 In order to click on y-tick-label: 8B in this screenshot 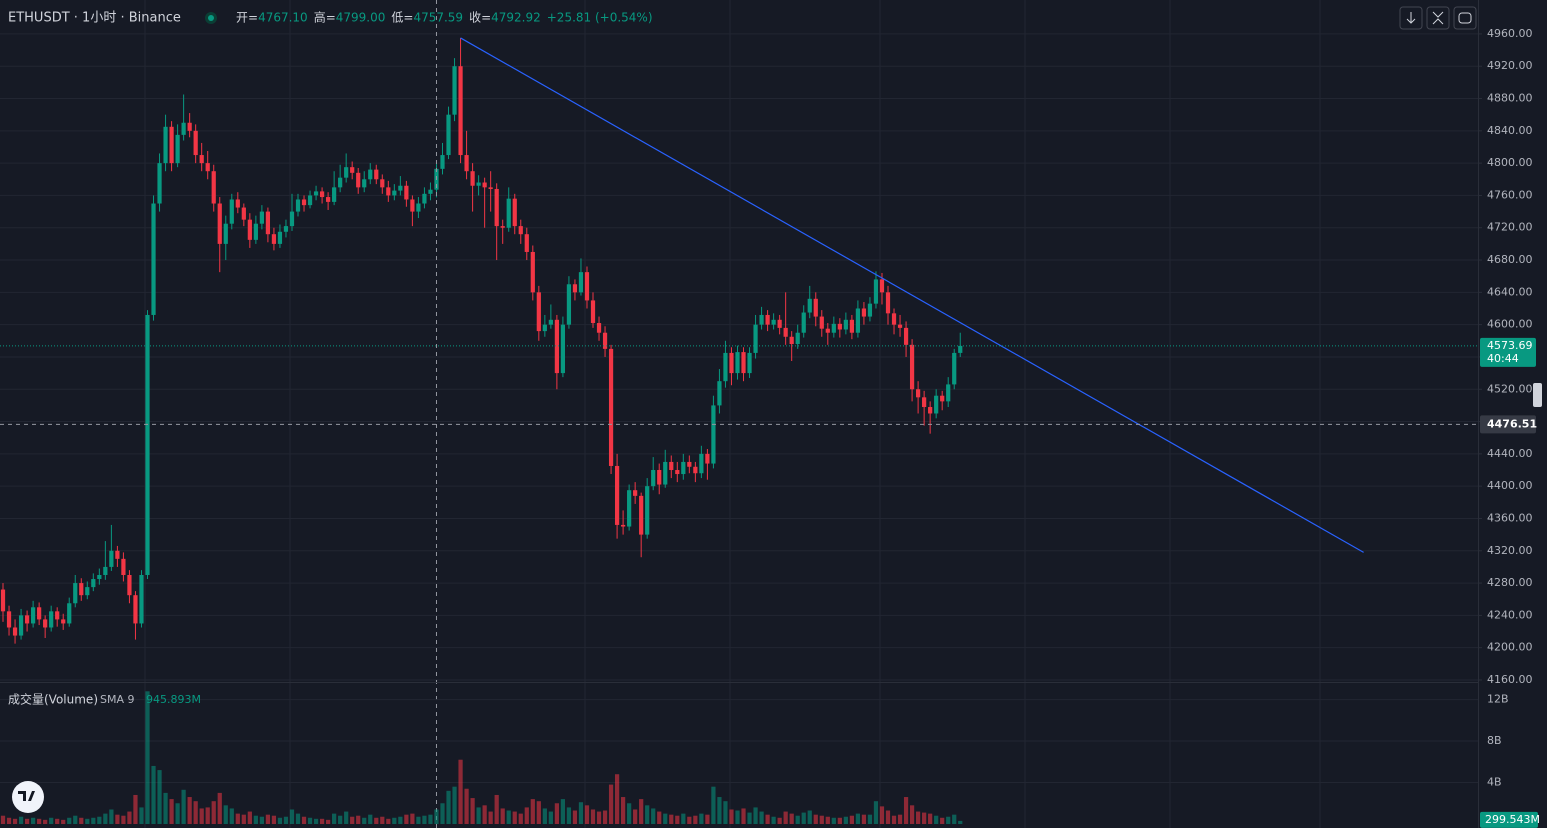, I will do `click(1494, 740)`.